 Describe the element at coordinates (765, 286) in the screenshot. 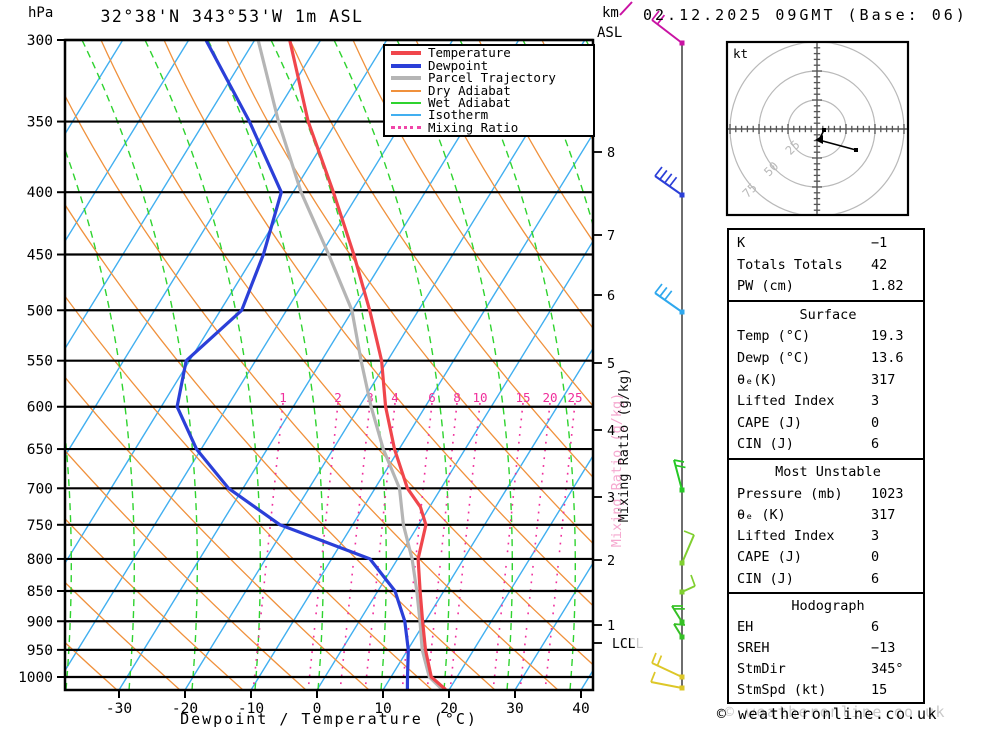

I see `stat-label: PW (cm)` at that location.